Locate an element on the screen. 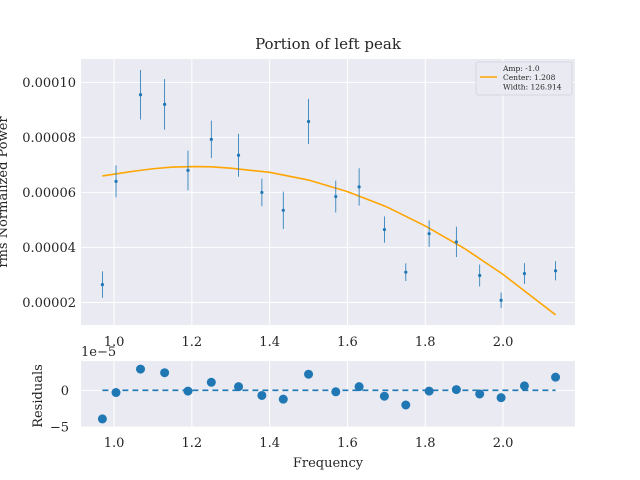 Image resolution: width=640 pixels, height=480 pixels. residuals-y-axis-label: Residuals is located at coordinates (38, 396).